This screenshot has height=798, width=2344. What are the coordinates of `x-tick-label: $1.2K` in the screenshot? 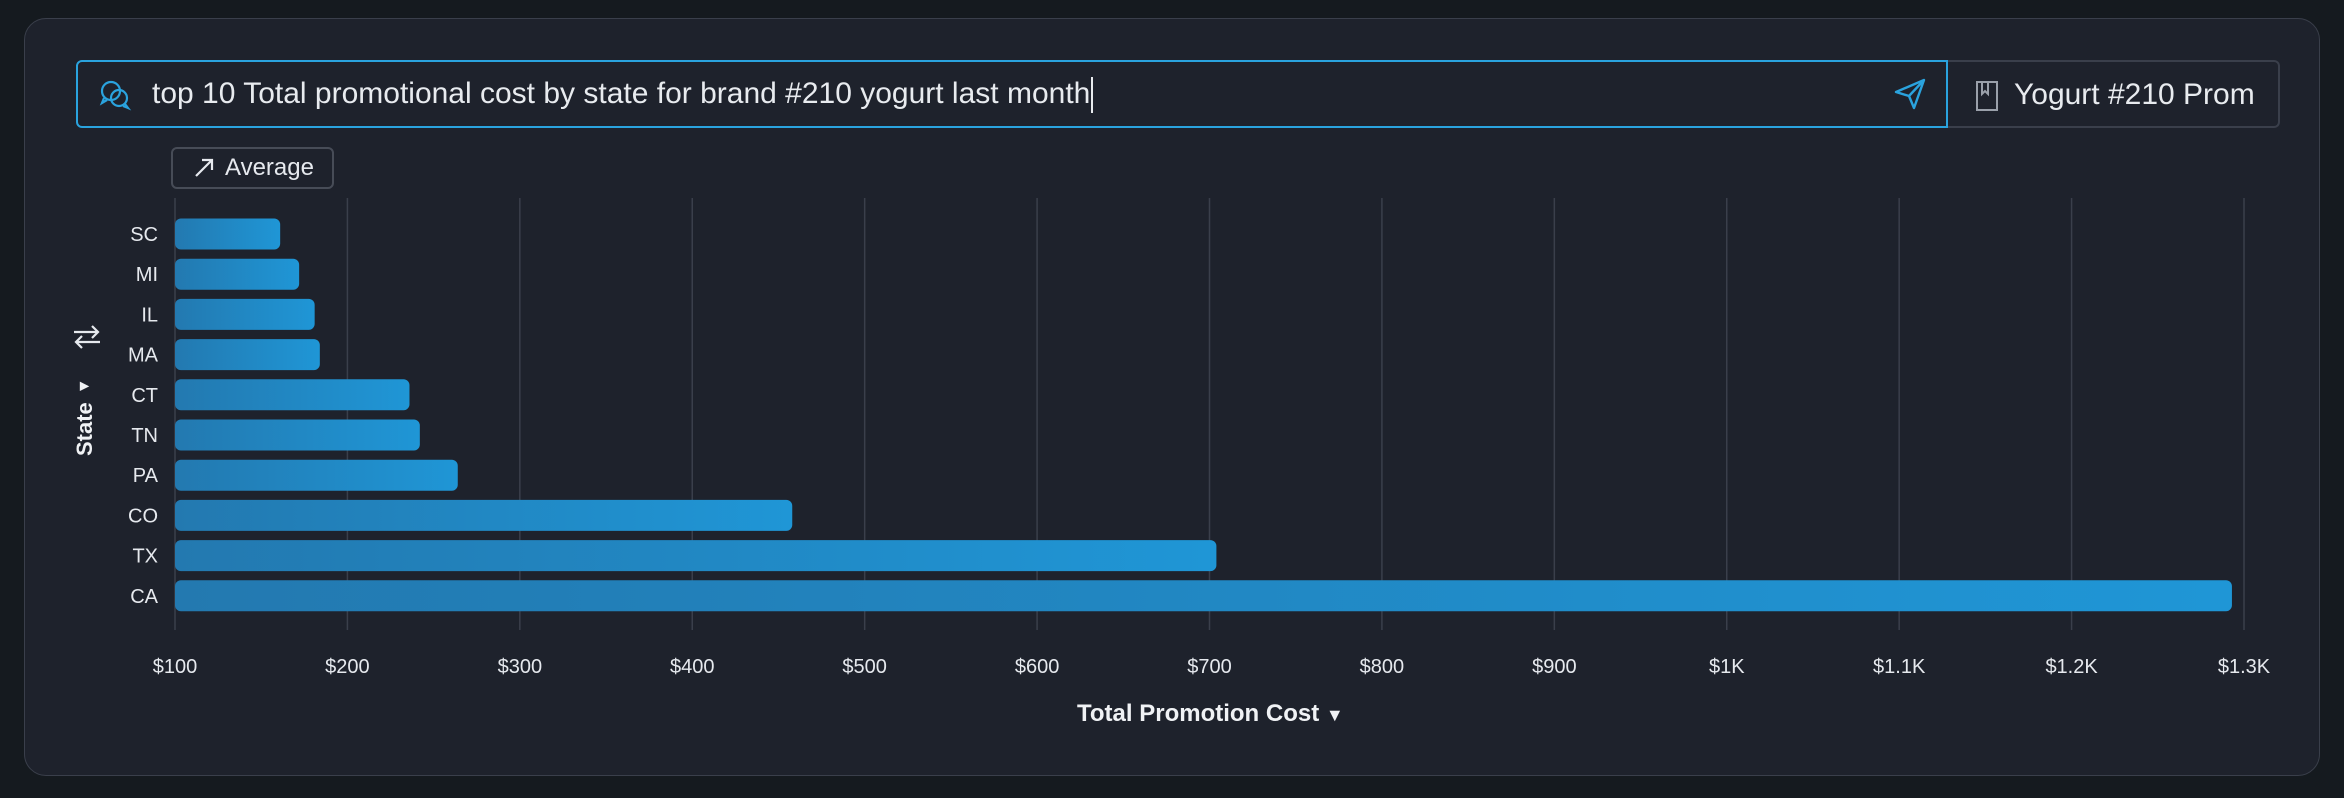 It's located at (2071, 667).